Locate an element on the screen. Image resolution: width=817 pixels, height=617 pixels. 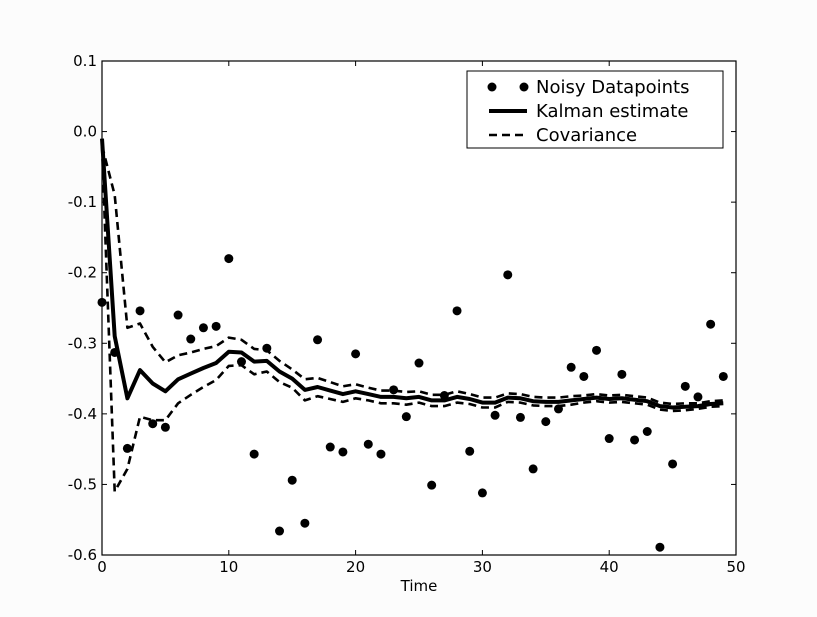
y-tick-label: -0.1 is located at coordinates (82, 202).